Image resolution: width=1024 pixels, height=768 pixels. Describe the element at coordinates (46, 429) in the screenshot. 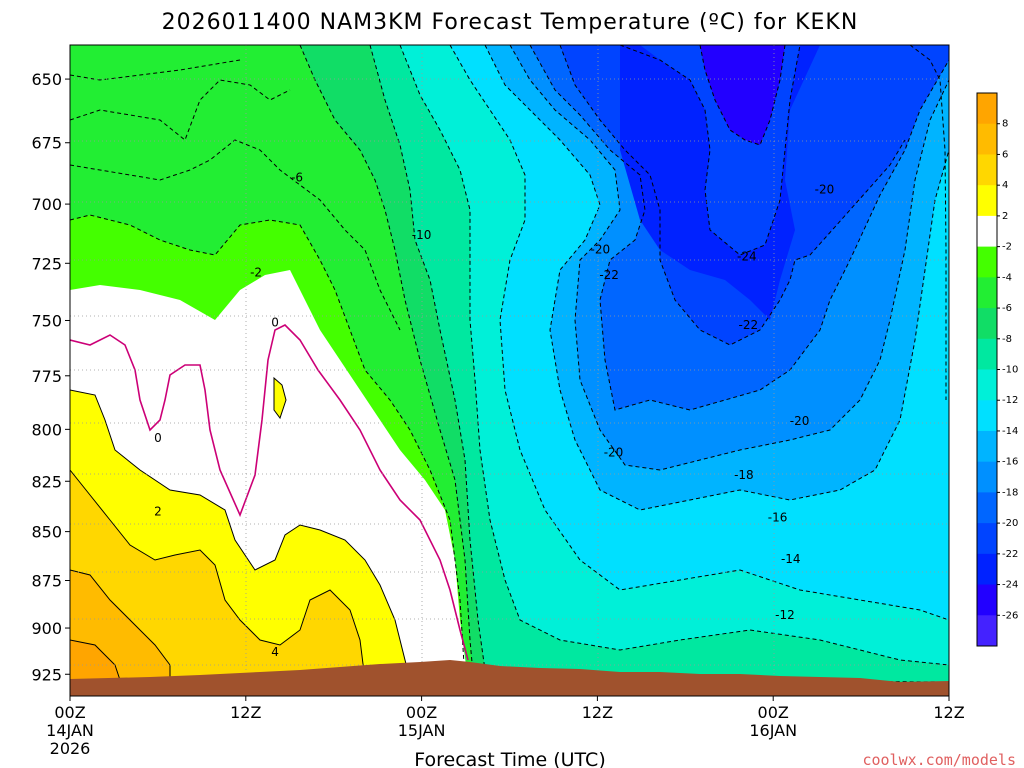

I see `y-tick-label: 800` at that location.